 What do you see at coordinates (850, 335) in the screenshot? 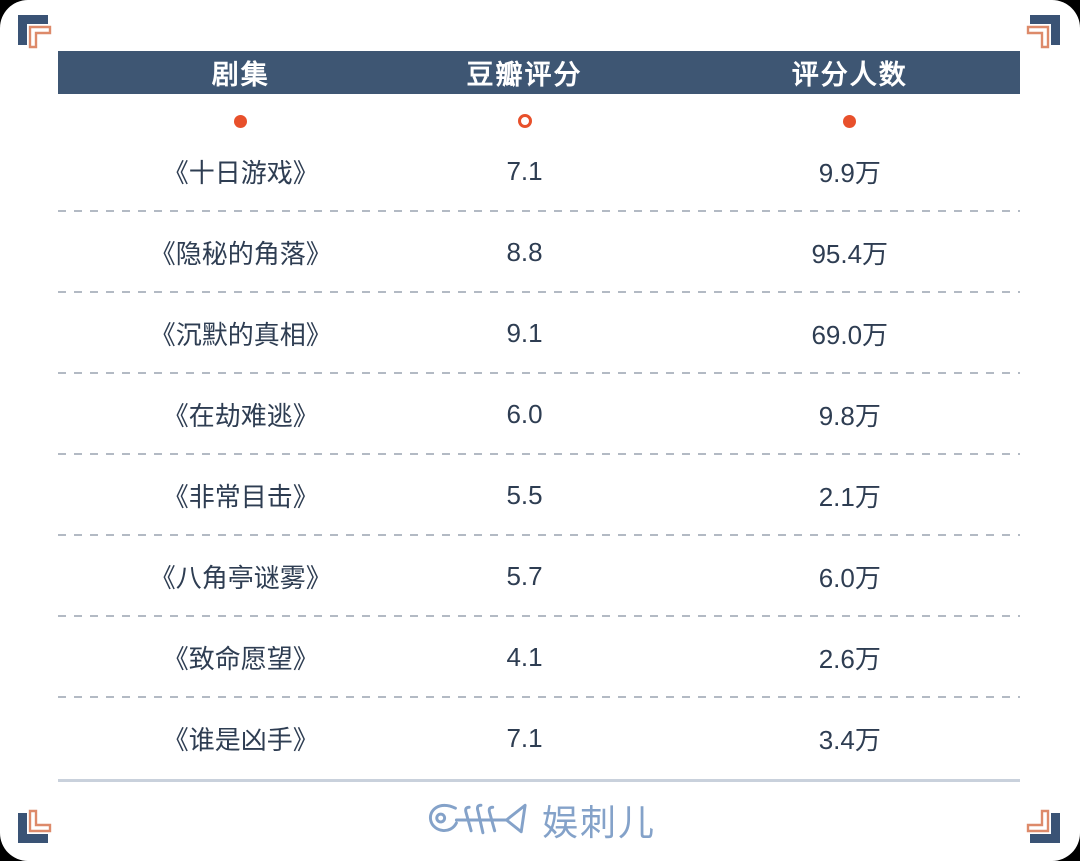
I see `rating-count: 69.0万` at bounding box center [850, 335].